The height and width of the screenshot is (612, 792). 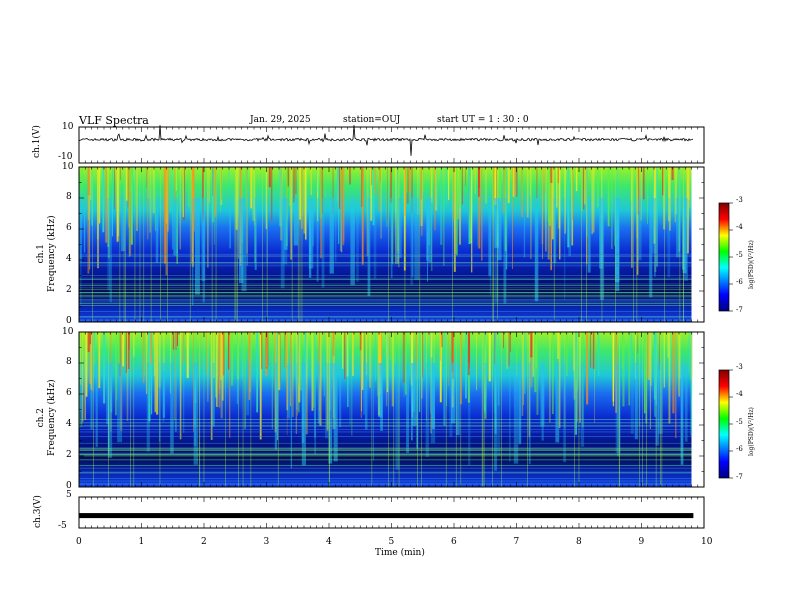 What do you see at coordinates (280, 120) in the screenshot?
I see `date-label: Jan. 29, 2025` at bounding box center [280, 120].